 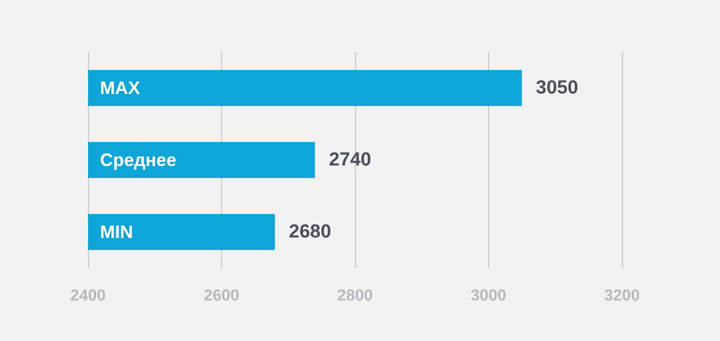 What do you see at coordinates (557, 88) in the screenshot?
I see `data-label: 3050` at bounding box center [557, 88].